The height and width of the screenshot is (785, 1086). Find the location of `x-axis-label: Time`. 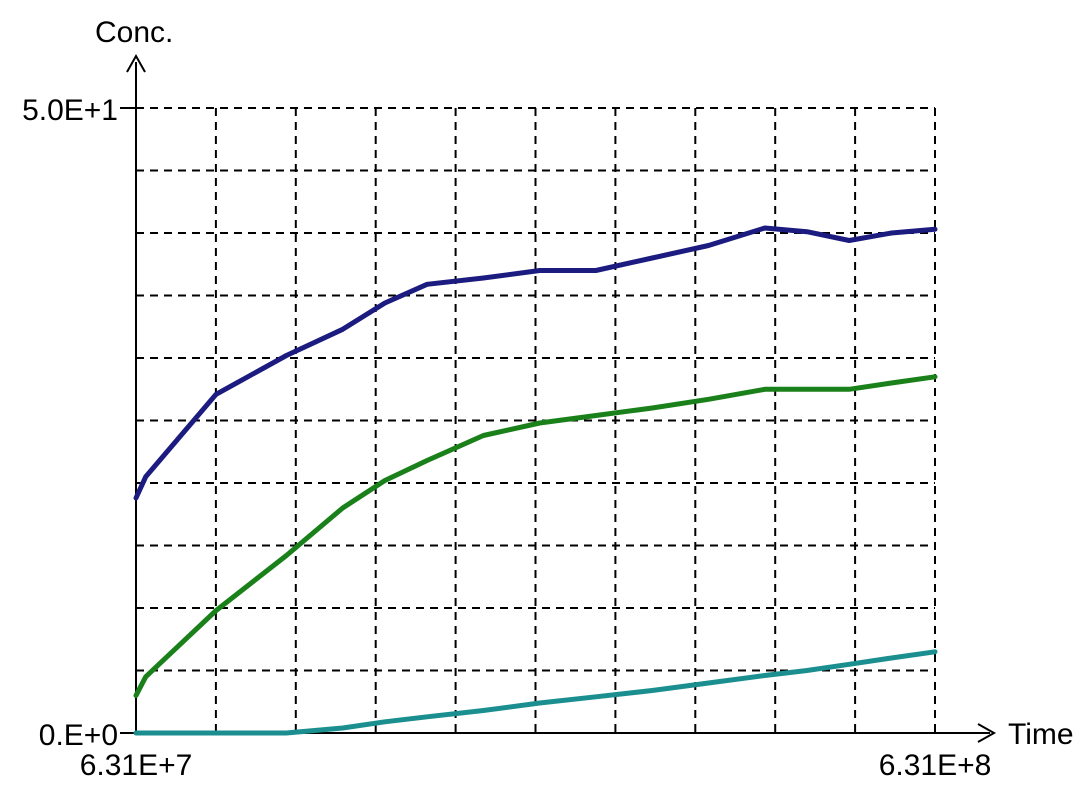

x-axis-label: Time is located at coordinates (1041, 734).